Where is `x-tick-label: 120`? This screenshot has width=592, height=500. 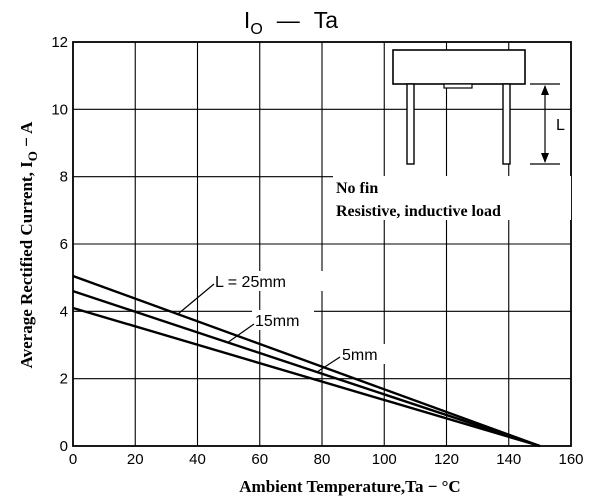
x-tick-label: 120 is located at coordinates (446, 459).